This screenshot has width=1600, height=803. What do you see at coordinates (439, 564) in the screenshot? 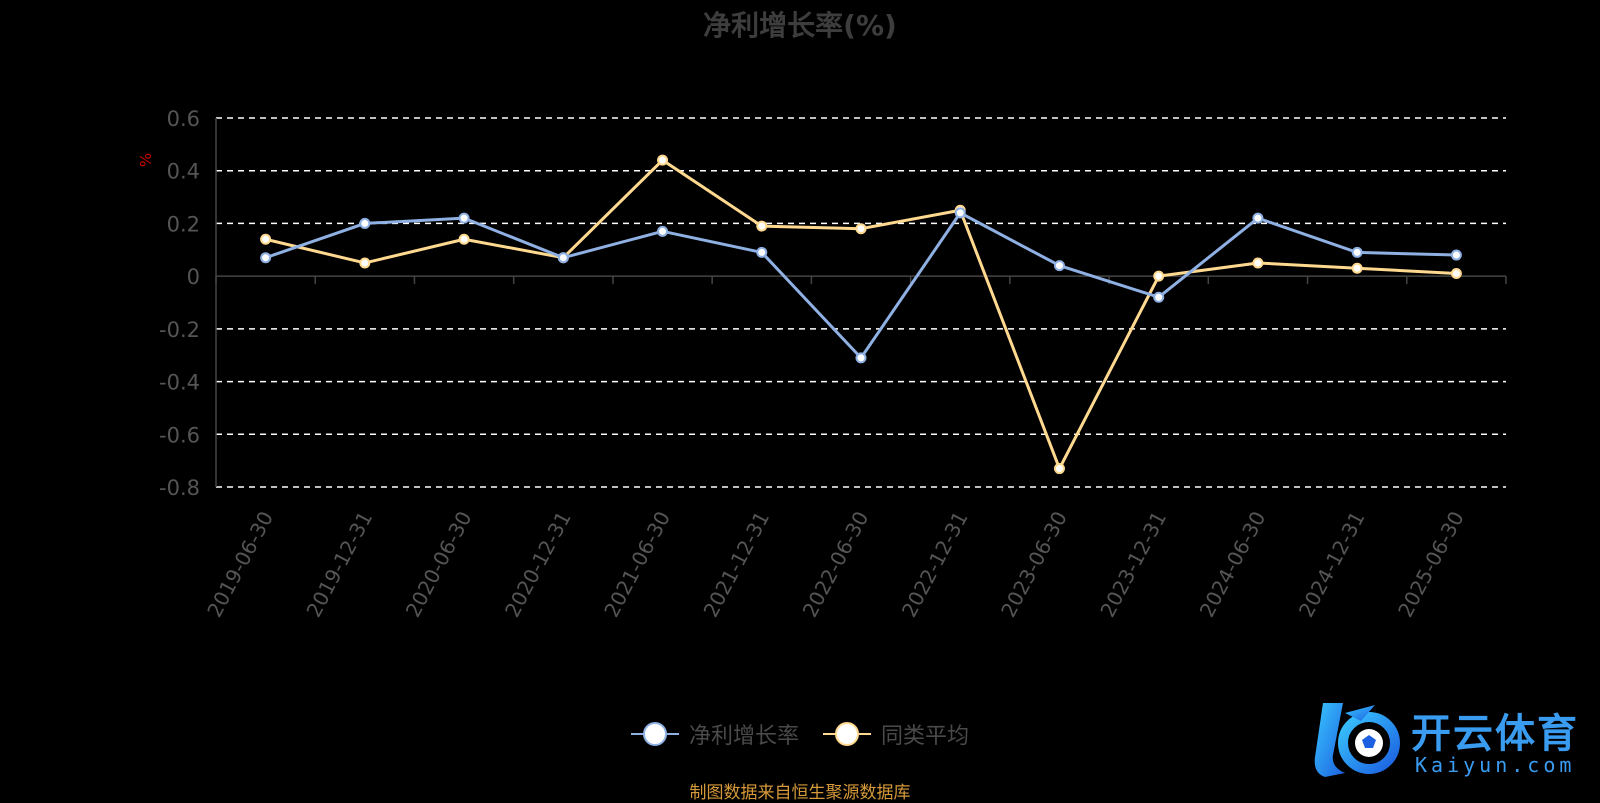
I see `x-tick-label: 2020-06-30` at bounding box center [439, 564].